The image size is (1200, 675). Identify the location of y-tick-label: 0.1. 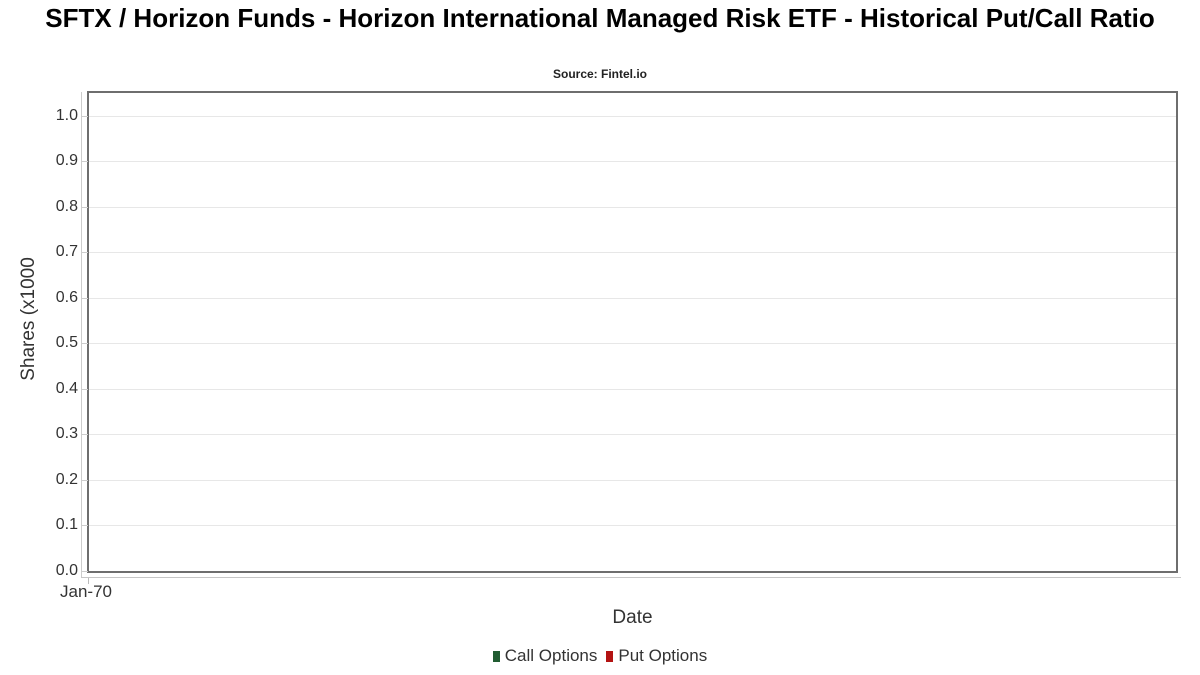
(66, 525).